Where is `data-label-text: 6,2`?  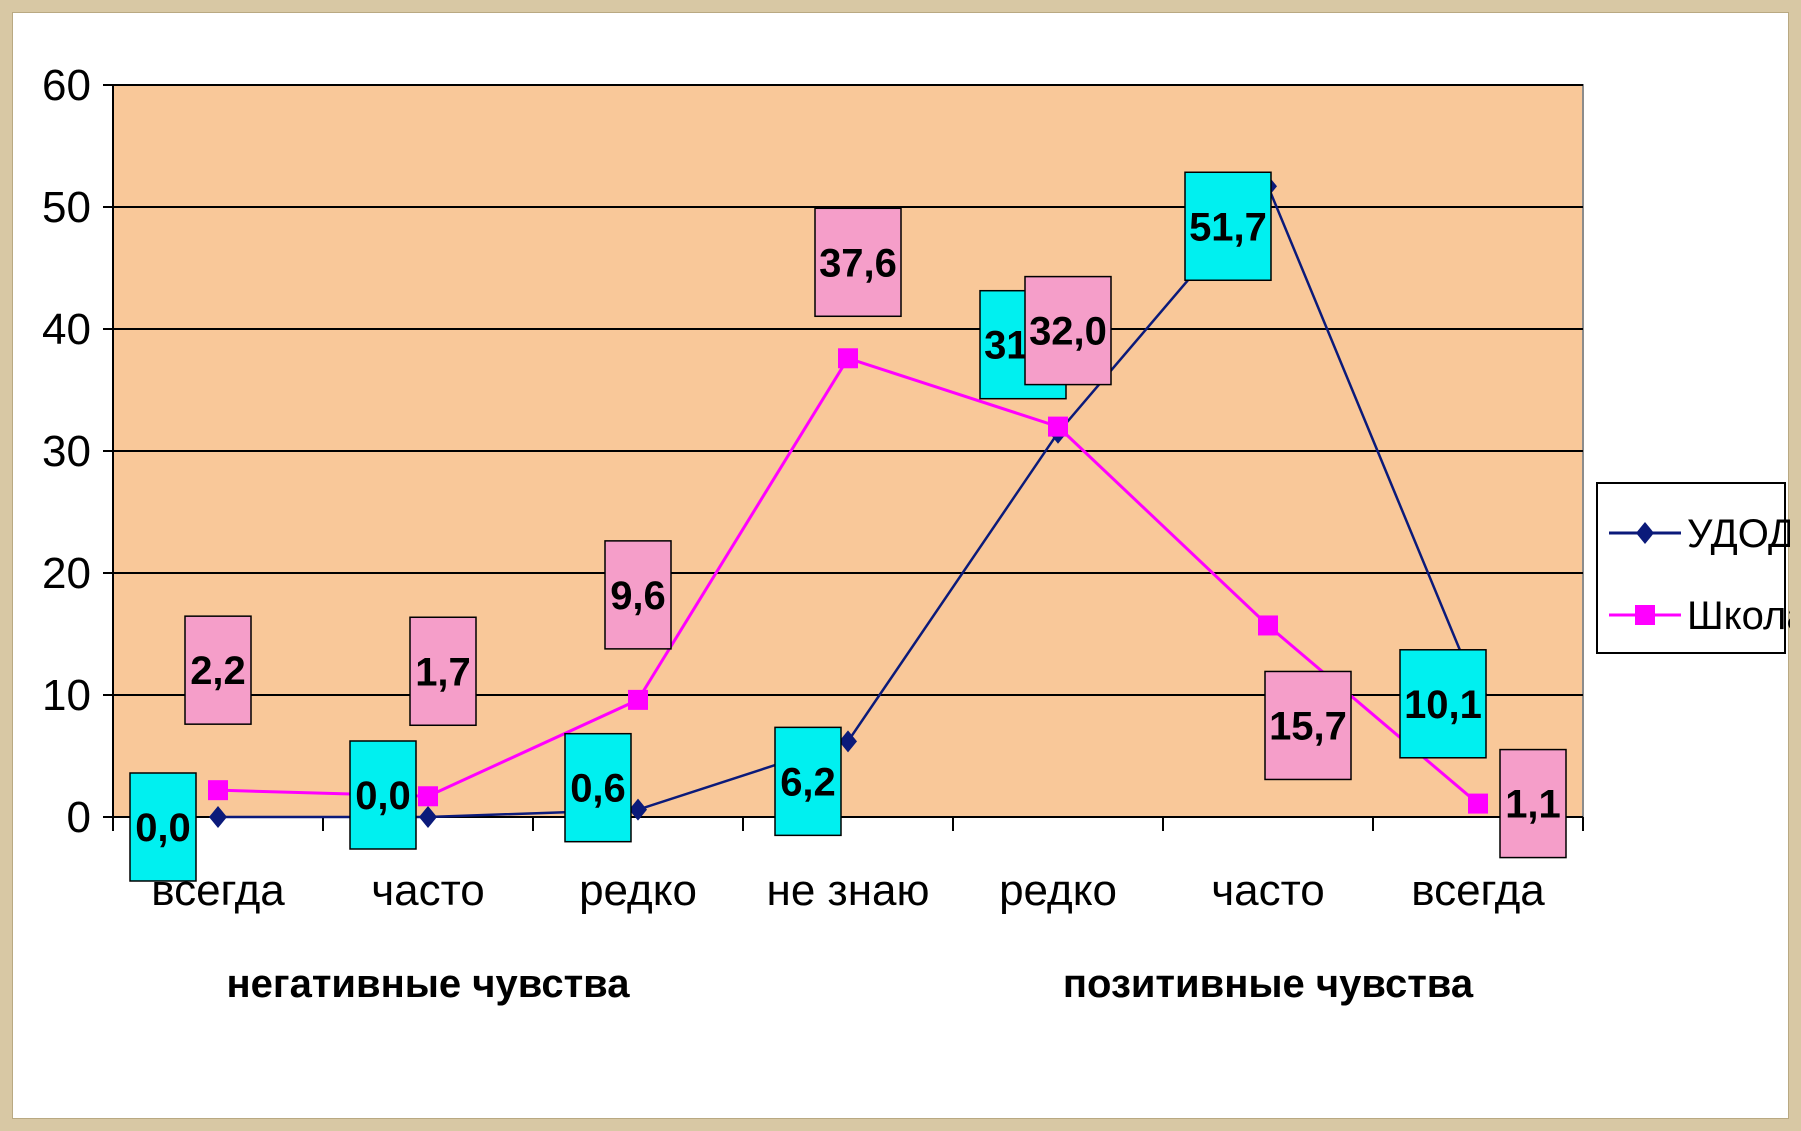 data-label-text: 6,2 is located at coordinates (808, 782).